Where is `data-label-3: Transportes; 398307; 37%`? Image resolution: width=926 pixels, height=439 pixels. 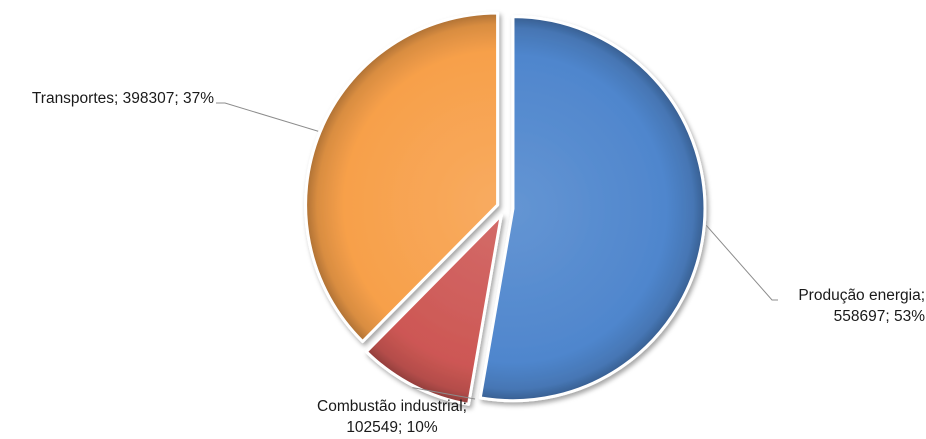
data-label-3: Transportes; 398307; 37% is located at coordinates (123, 98).